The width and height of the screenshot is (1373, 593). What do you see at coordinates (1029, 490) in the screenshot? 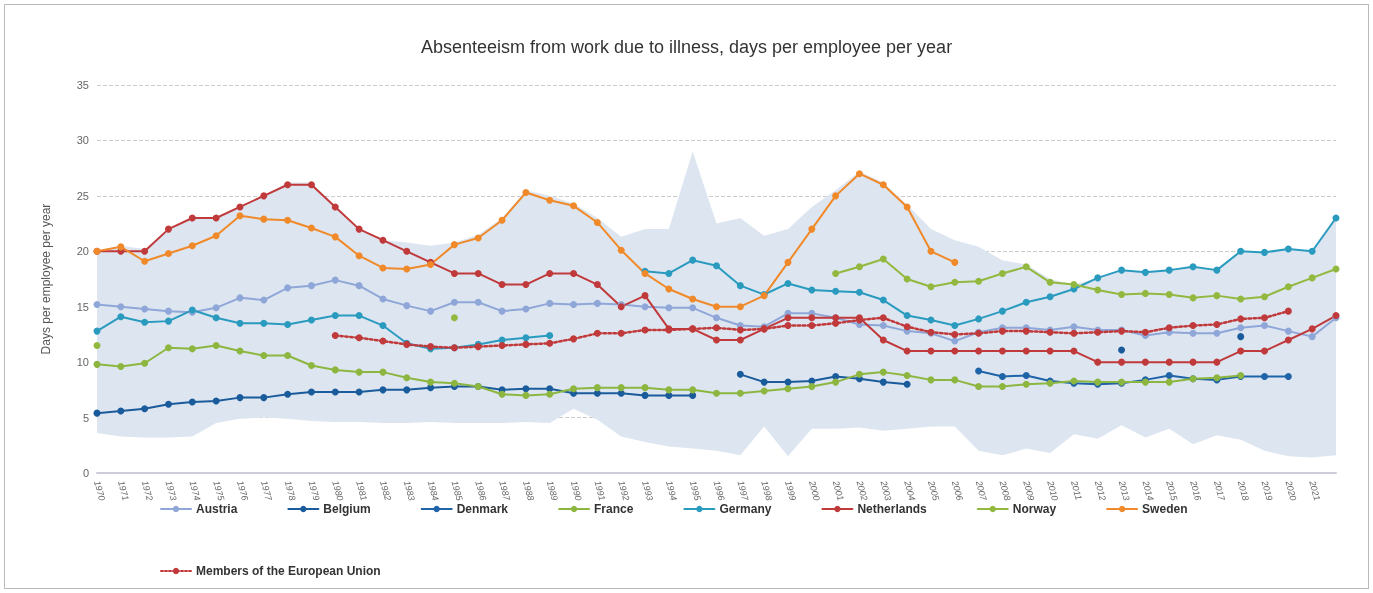
I see `x-tick-label: 2009` at bounding box center [1029, 490].